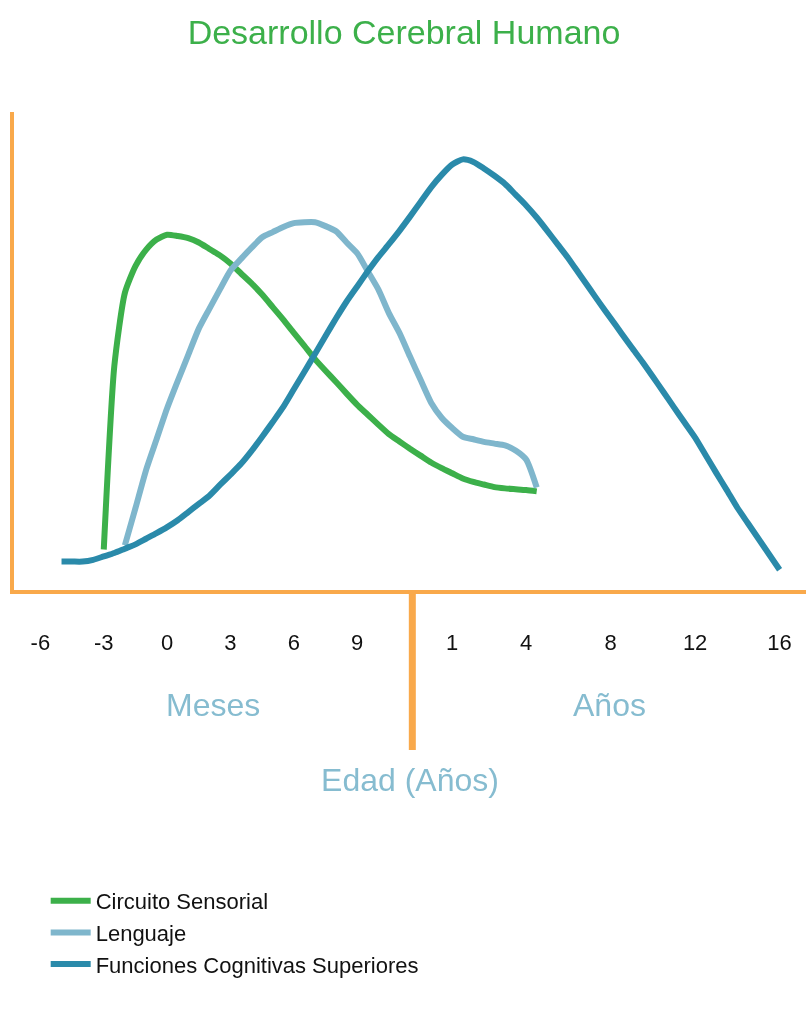 The height and width of the screenshot is (1014, 808). I want to click on x-tick-label: 3, so click(230, 643).